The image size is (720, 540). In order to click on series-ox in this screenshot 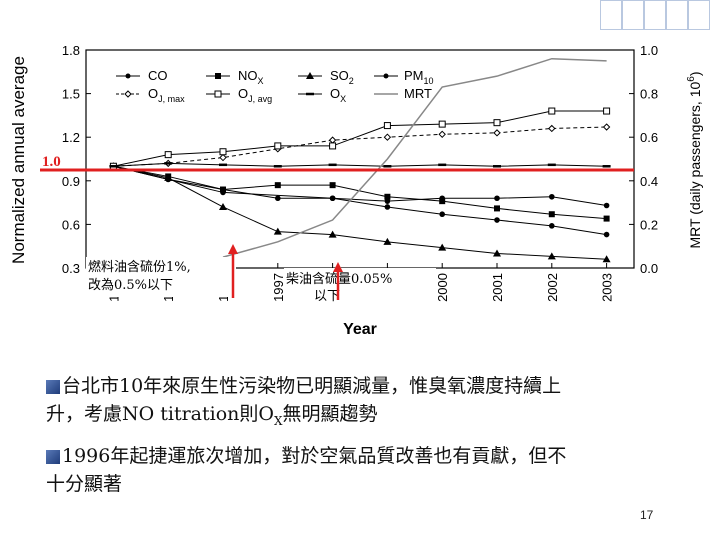, I will do `click(360, 165)`.